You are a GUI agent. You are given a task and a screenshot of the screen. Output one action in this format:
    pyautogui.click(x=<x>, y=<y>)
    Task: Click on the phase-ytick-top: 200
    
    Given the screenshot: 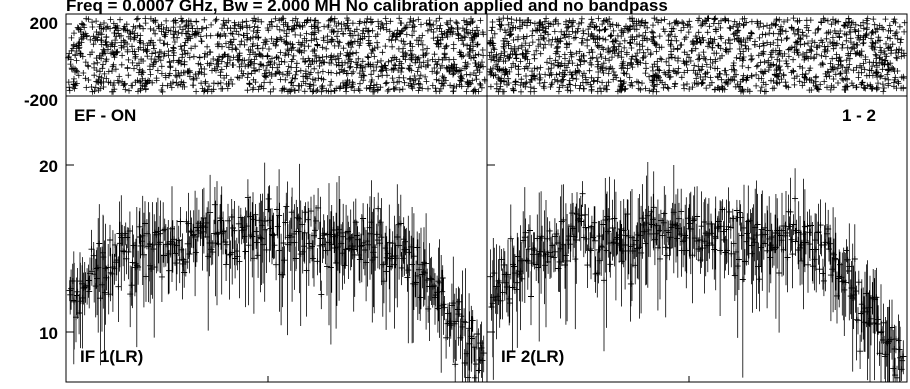 What is the action you would take?
    pyautogui.click(x=44, y=23)
    